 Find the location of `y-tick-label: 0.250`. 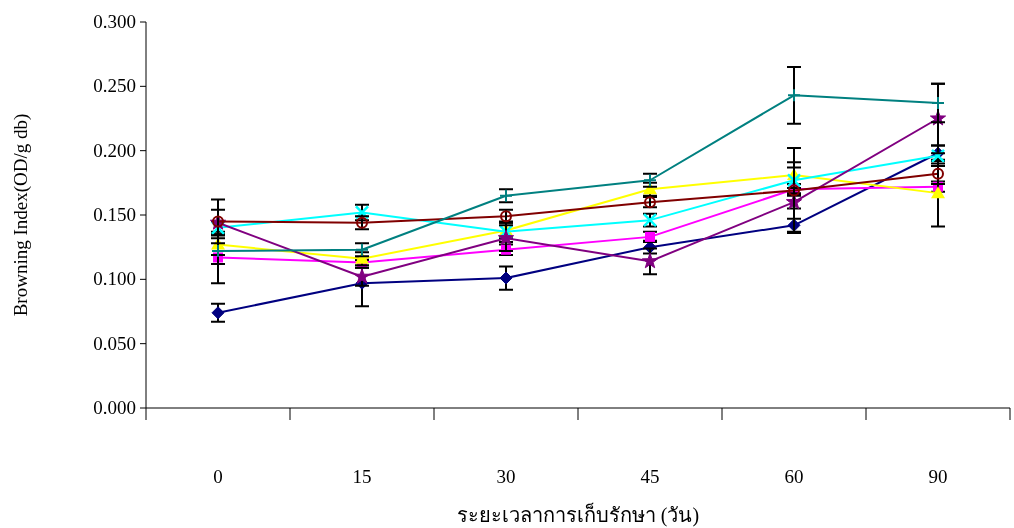

y-tick-label: 0.250 is located at coordinates (114, 86).